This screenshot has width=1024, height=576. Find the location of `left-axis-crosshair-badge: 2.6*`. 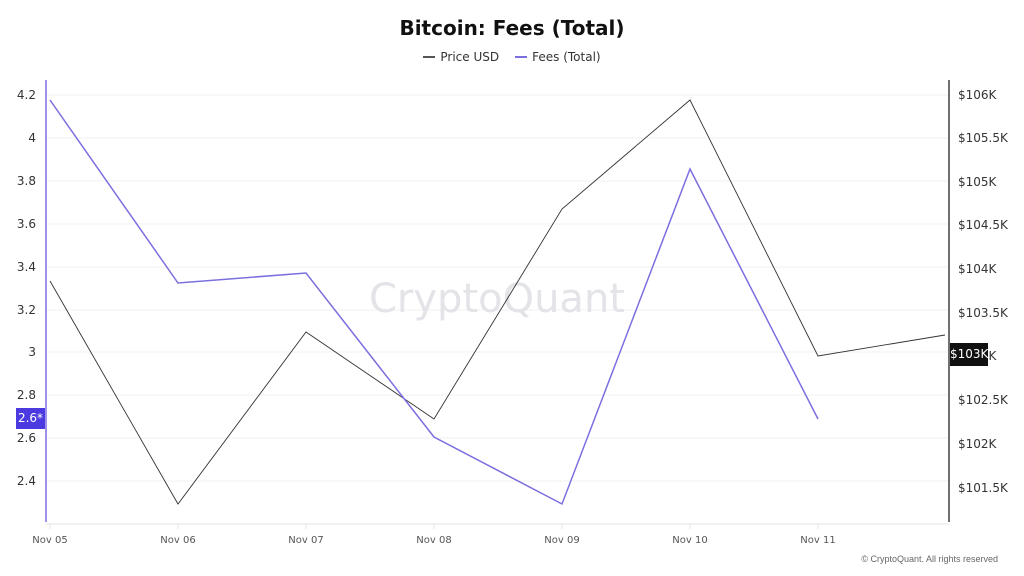

left-axis-crosshair-badge: 2.6* is located at coordinates (30, 418).